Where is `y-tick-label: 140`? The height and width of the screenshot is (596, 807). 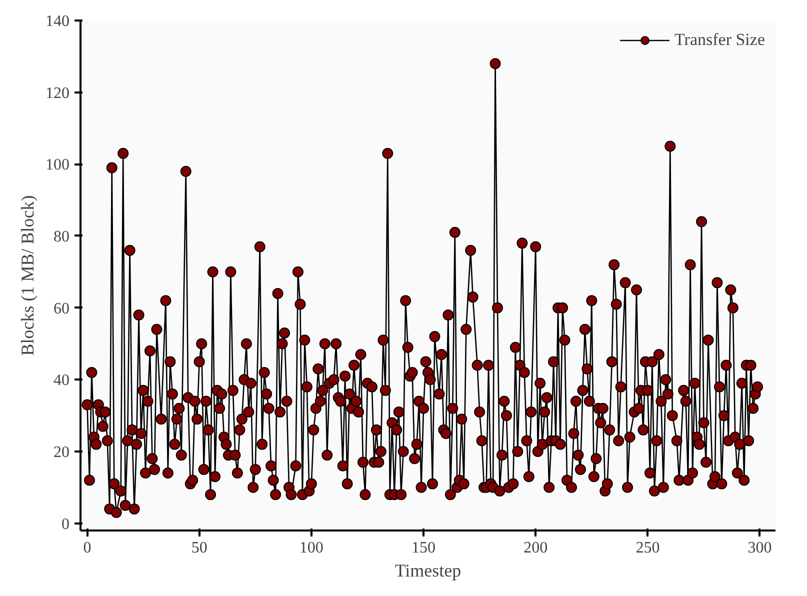
y-tick-label: 140 is located at coordinates (58, 21).